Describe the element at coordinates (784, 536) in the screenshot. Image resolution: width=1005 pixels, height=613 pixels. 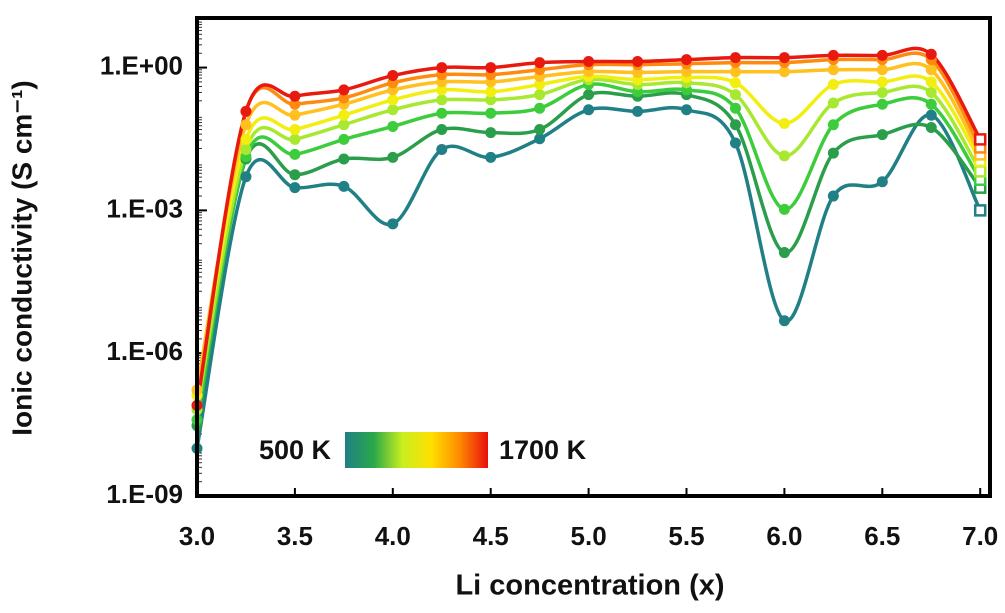
I see `x-tick-label: 6.0` at that location.